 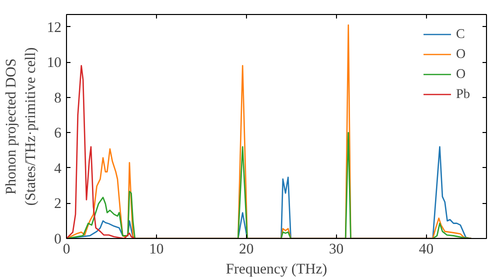 I want to click on y-tick-label: 6, so click(x=58, y=134).